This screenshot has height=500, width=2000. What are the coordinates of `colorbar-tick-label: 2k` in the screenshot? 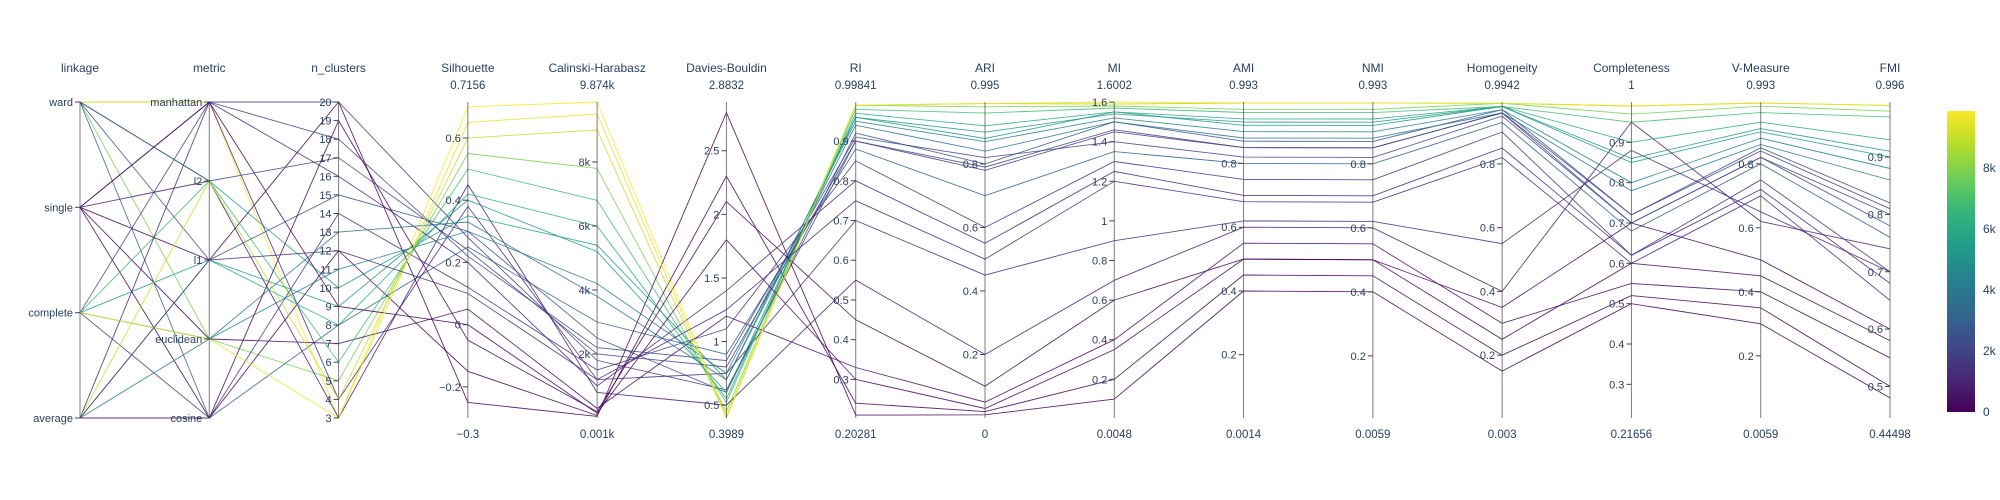 It's located at (1990, 351).